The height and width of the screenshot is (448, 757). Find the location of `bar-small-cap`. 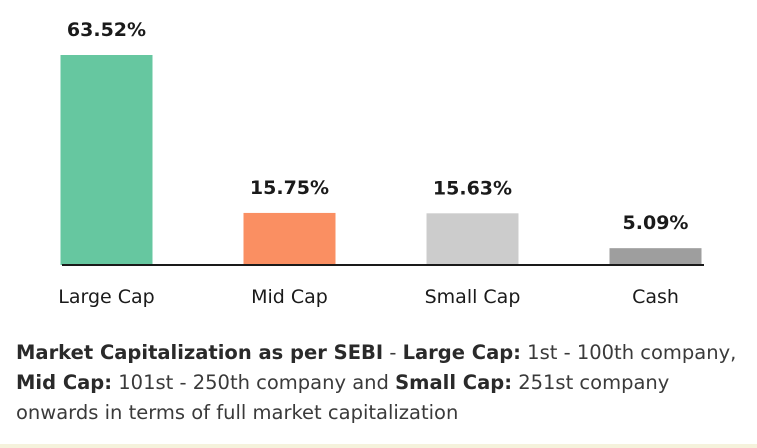

bar-small-cap is located at coordinates (472, 239).